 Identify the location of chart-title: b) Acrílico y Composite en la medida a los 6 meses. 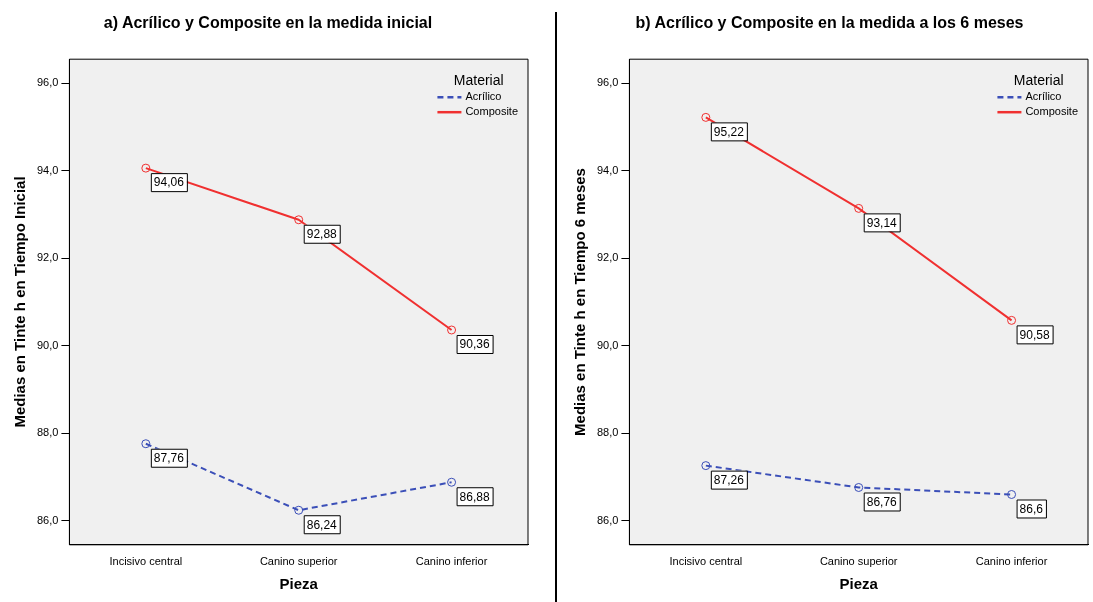
(829, 23).